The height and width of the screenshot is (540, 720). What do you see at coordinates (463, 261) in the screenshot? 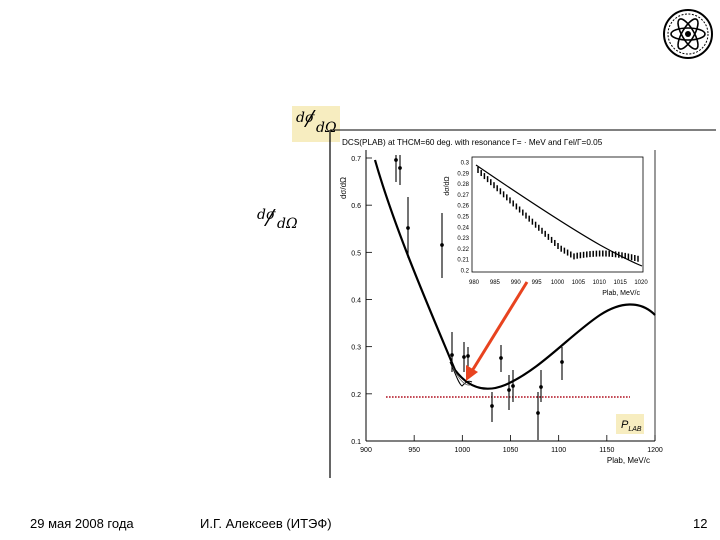
I see `inset-y-tick-label: 0.21` at bounding box center [463, 261].